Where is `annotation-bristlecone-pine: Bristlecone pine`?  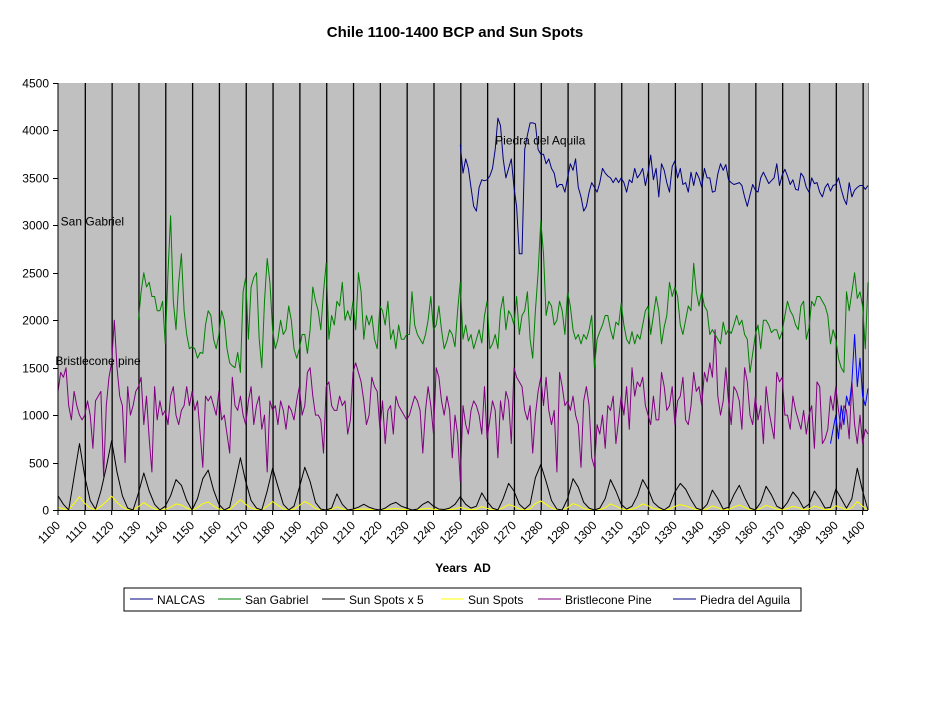 annotation-bristlecone-pine: Bristlecone pine is located at coordinates (98, 361).